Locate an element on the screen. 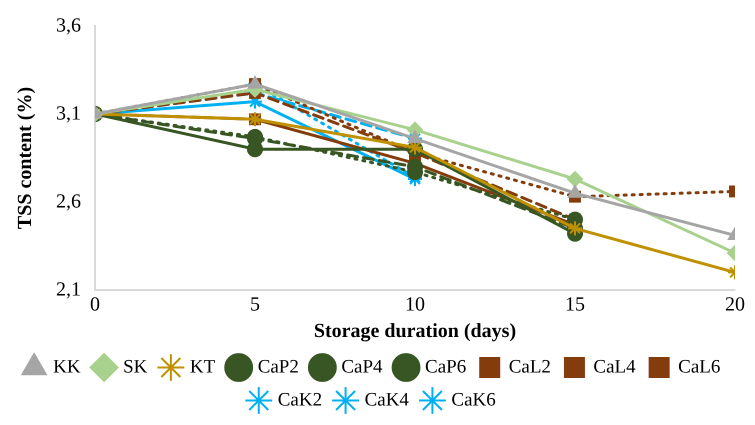  x-tick-label: 15 is located at coordinates (575, 304).